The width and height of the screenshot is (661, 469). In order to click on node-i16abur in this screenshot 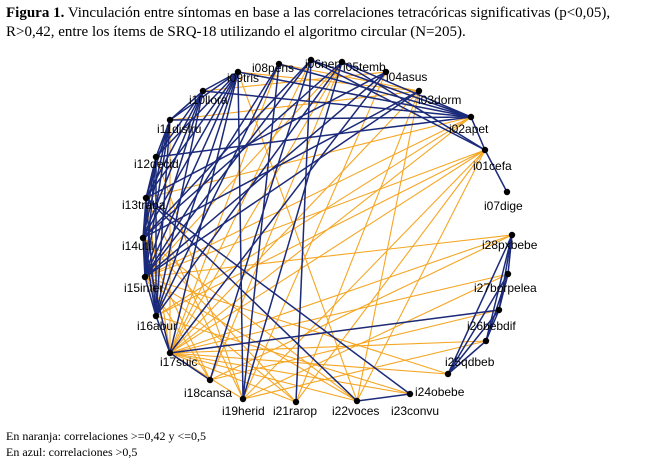, I will do `click(156, 316)`.